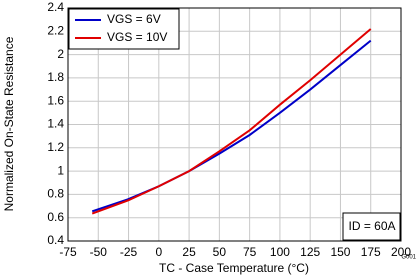 This screenshot has width=419, height=279. What do you see at coordinates (134, 19) in the screenshot?
I see `legend-label: VGS = 6V` at bounding box center [134, 19].